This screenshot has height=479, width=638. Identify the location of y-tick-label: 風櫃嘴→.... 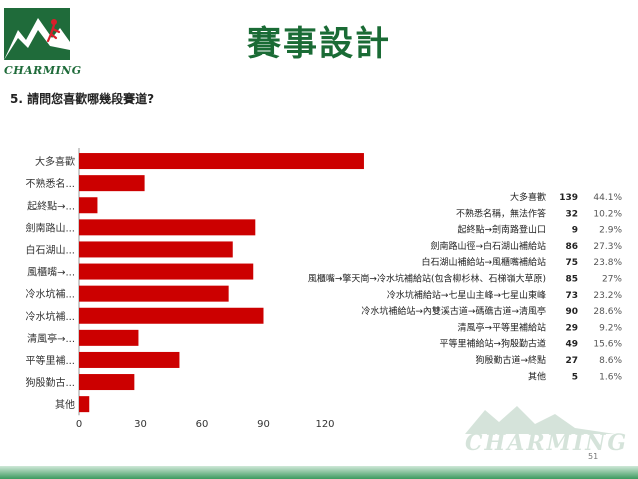
(51, 272).